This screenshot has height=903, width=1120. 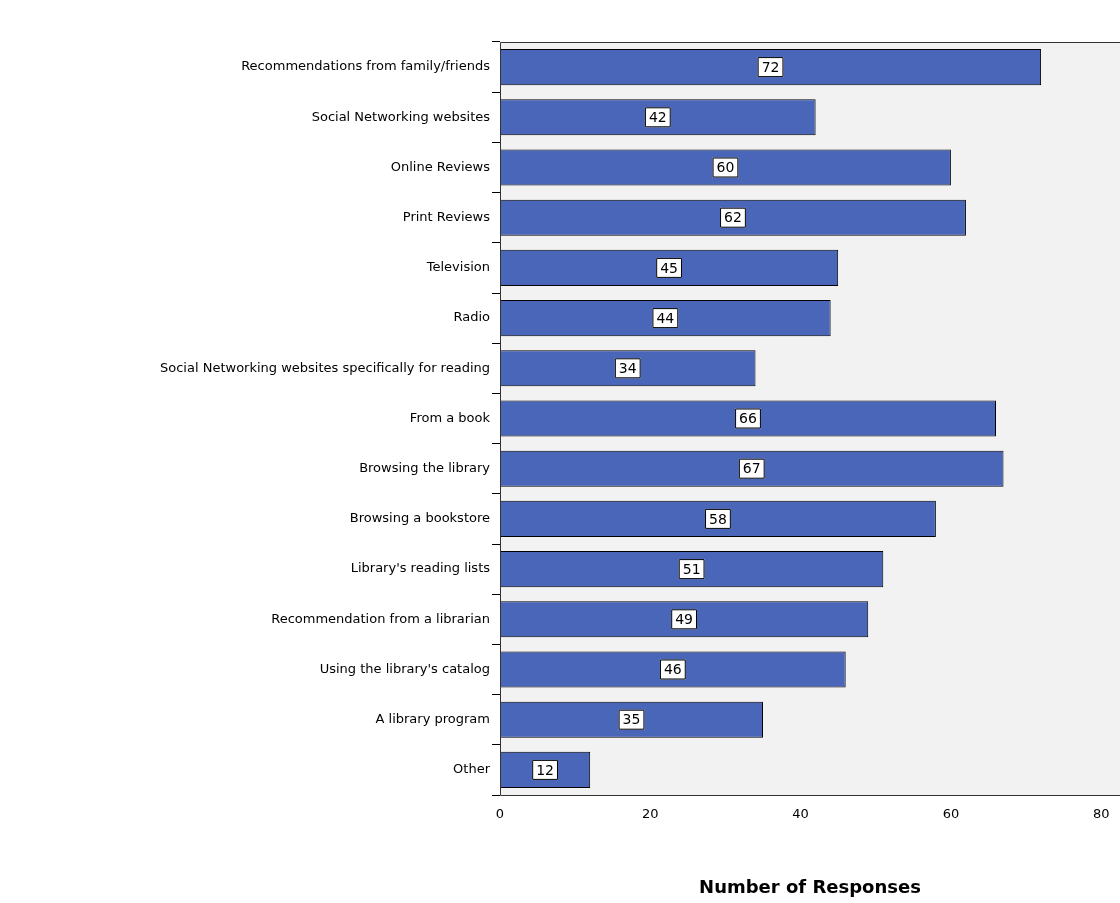 What do you see at coordinates (631, 719) in the screenshot?
I see `data-label: 35` at bounding box center [631, 719].